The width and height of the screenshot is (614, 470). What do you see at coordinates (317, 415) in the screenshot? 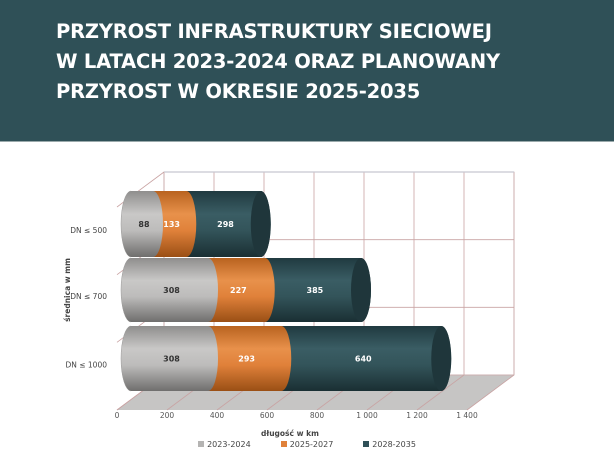
I see `x-tick-label: 800` at bounding box center [317, 415].